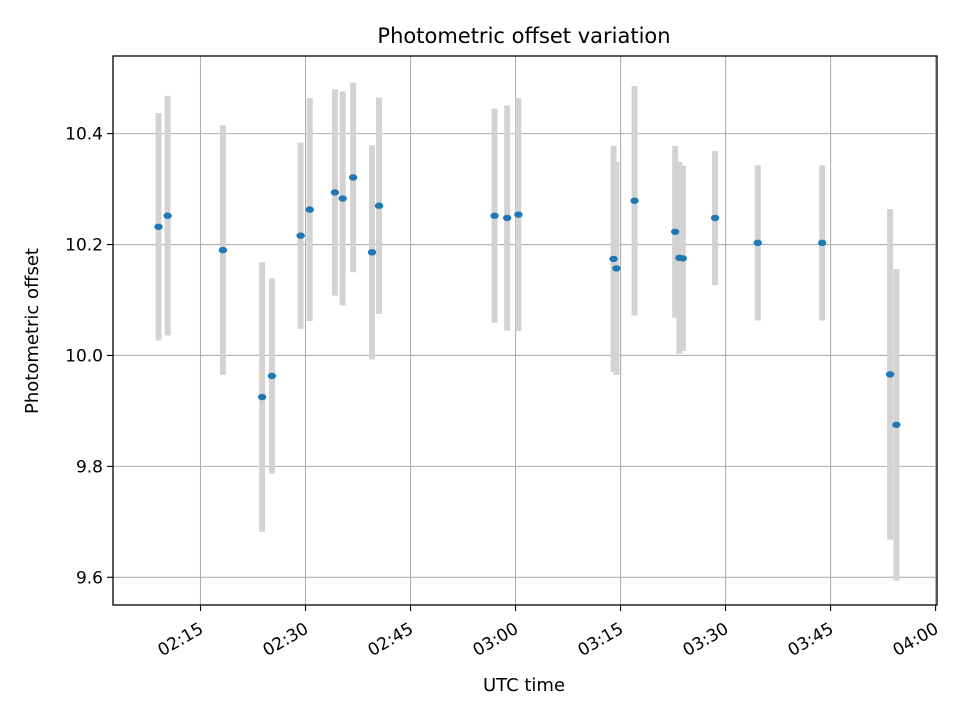  What do you see at coordinates (286, 640) in the screenshot?
I see `x-tick-label: 02:30` at bounding box center [286, 640].